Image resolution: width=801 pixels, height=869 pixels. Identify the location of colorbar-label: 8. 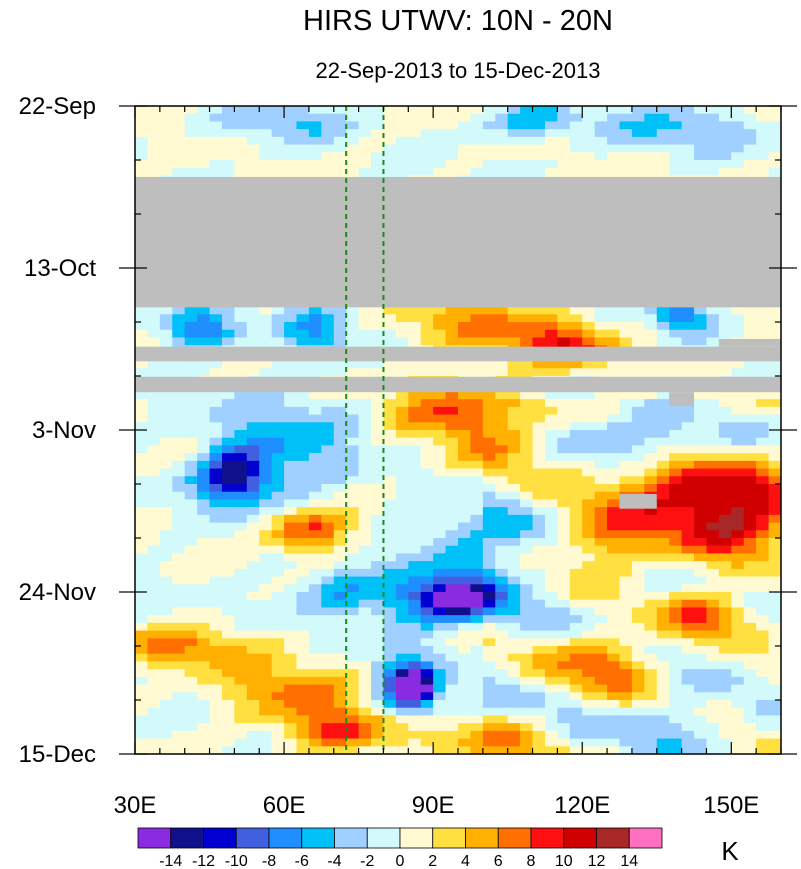
(531, 861).